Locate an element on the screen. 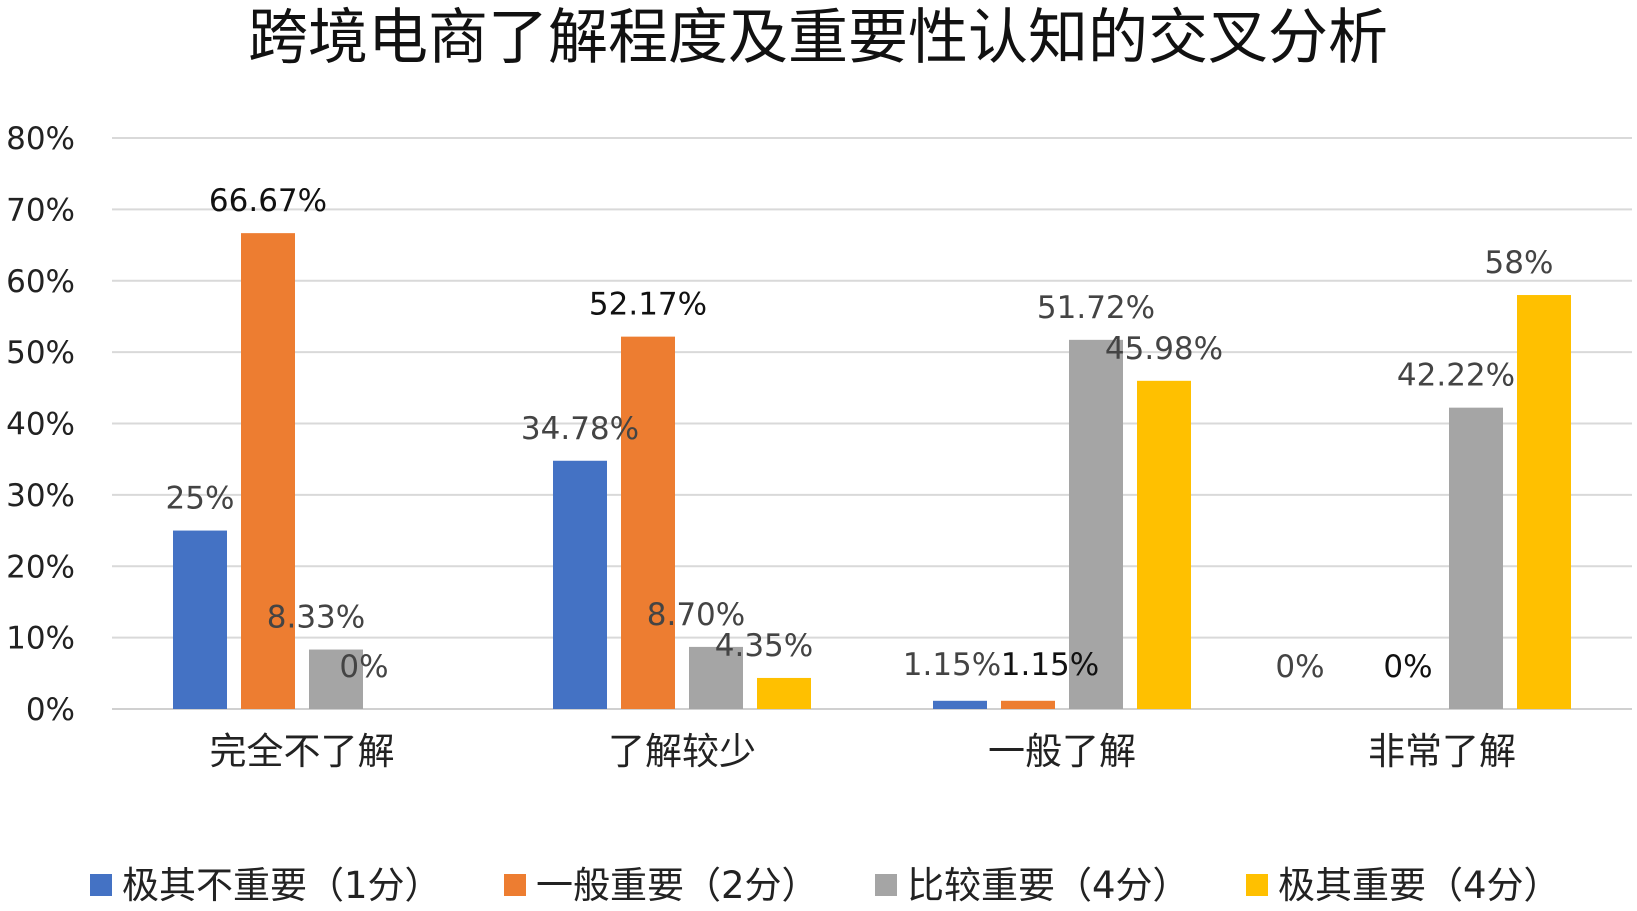  data-label: 51.72% is located at coordinates (1096, 308).